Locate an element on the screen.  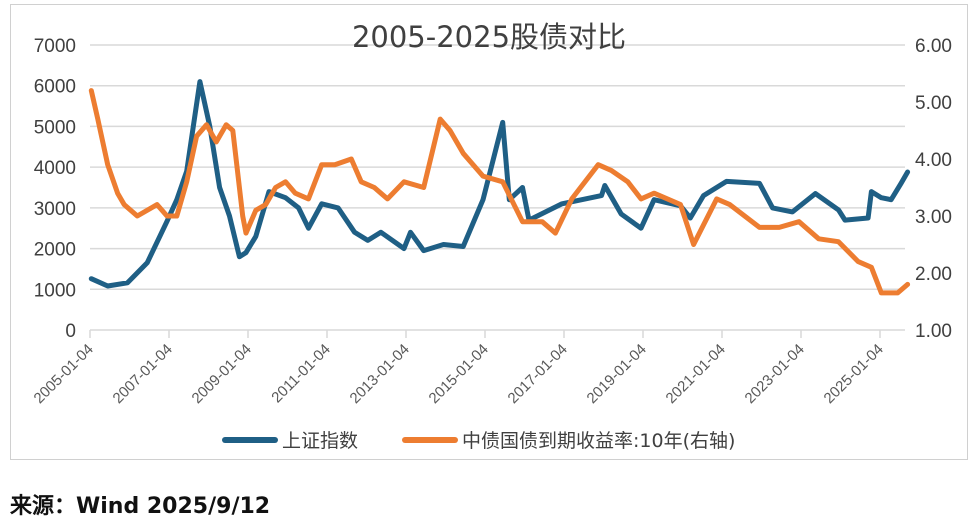
x-tick-label: 2017-01-04 is located at coordinates (538, 374).